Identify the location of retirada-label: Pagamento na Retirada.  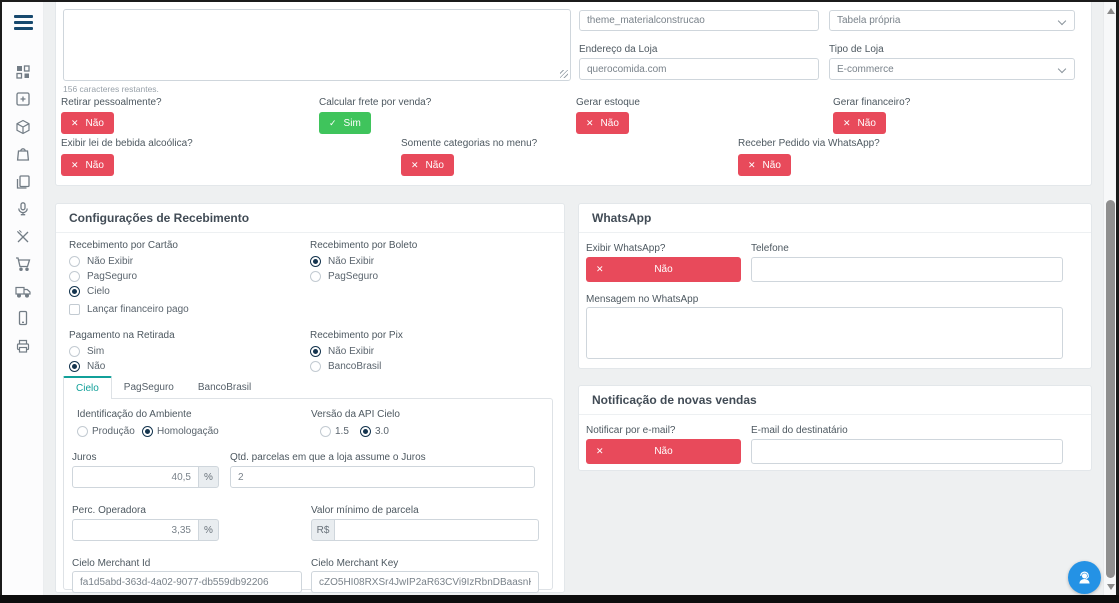
(122, 335).